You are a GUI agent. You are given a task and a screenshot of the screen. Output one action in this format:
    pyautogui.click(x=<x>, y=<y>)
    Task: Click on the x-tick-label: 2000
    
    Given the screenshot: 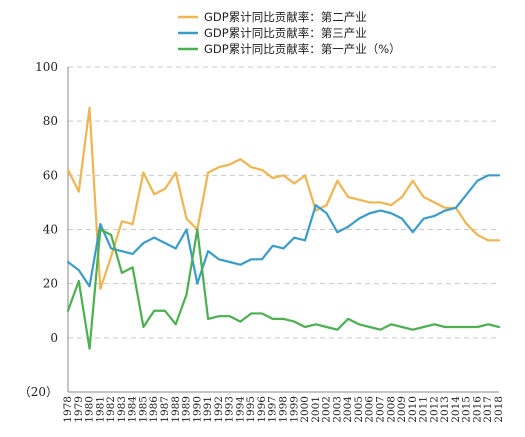 What is the action you would take?
    pyautogui.click(x=305, y=409)
    